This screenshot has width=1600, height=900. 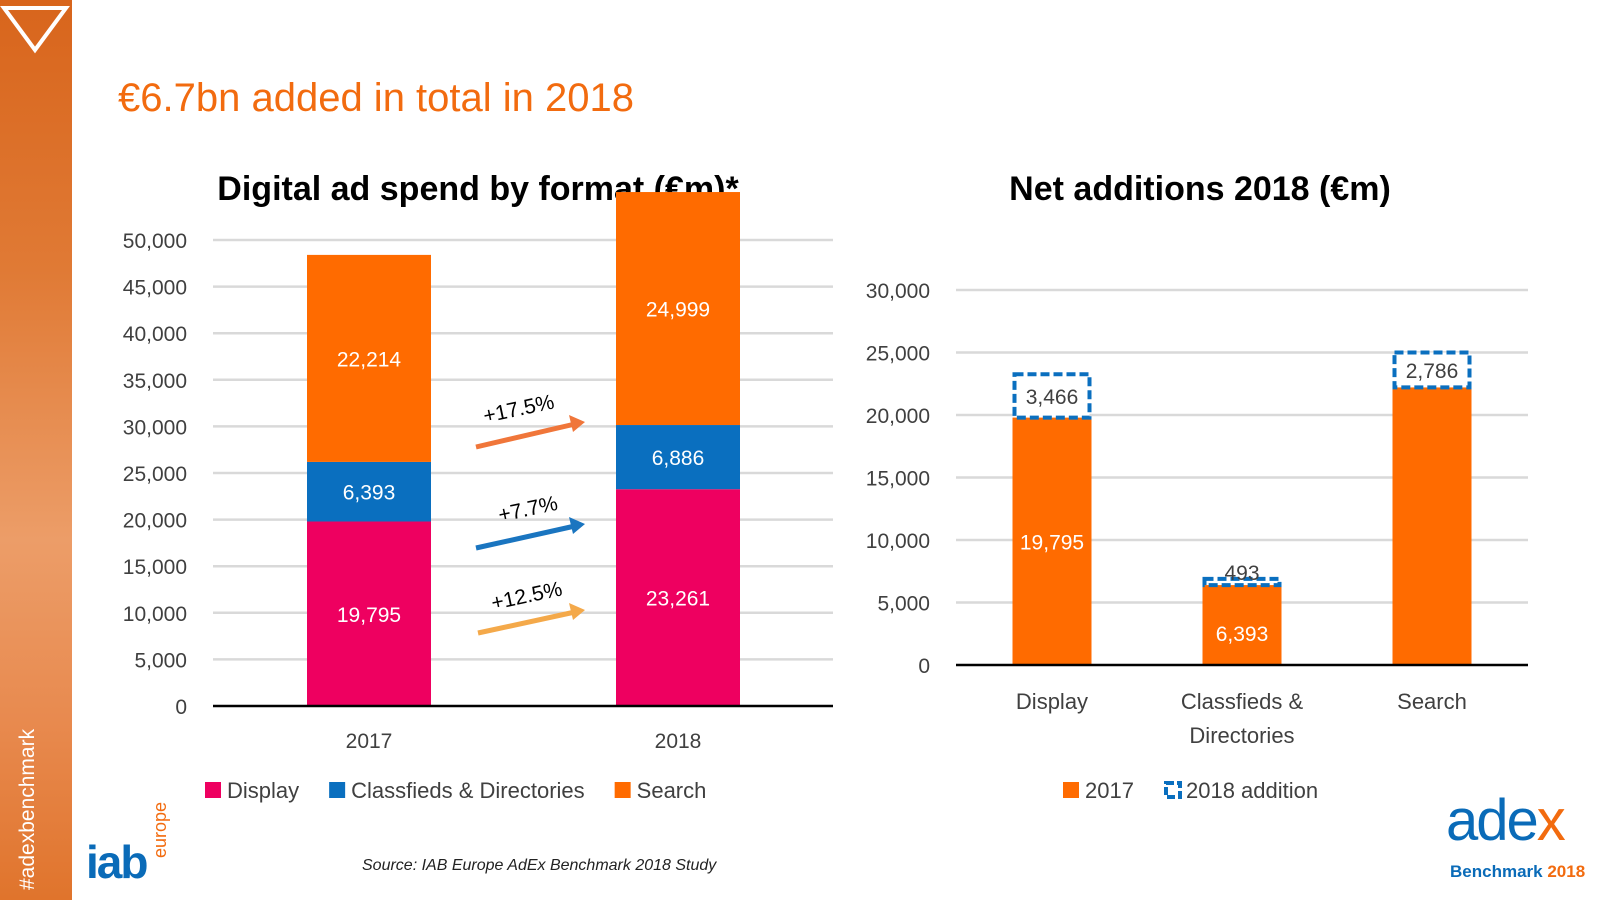 I want to click on legend-label: 2017, so click(x=1109, y=790).